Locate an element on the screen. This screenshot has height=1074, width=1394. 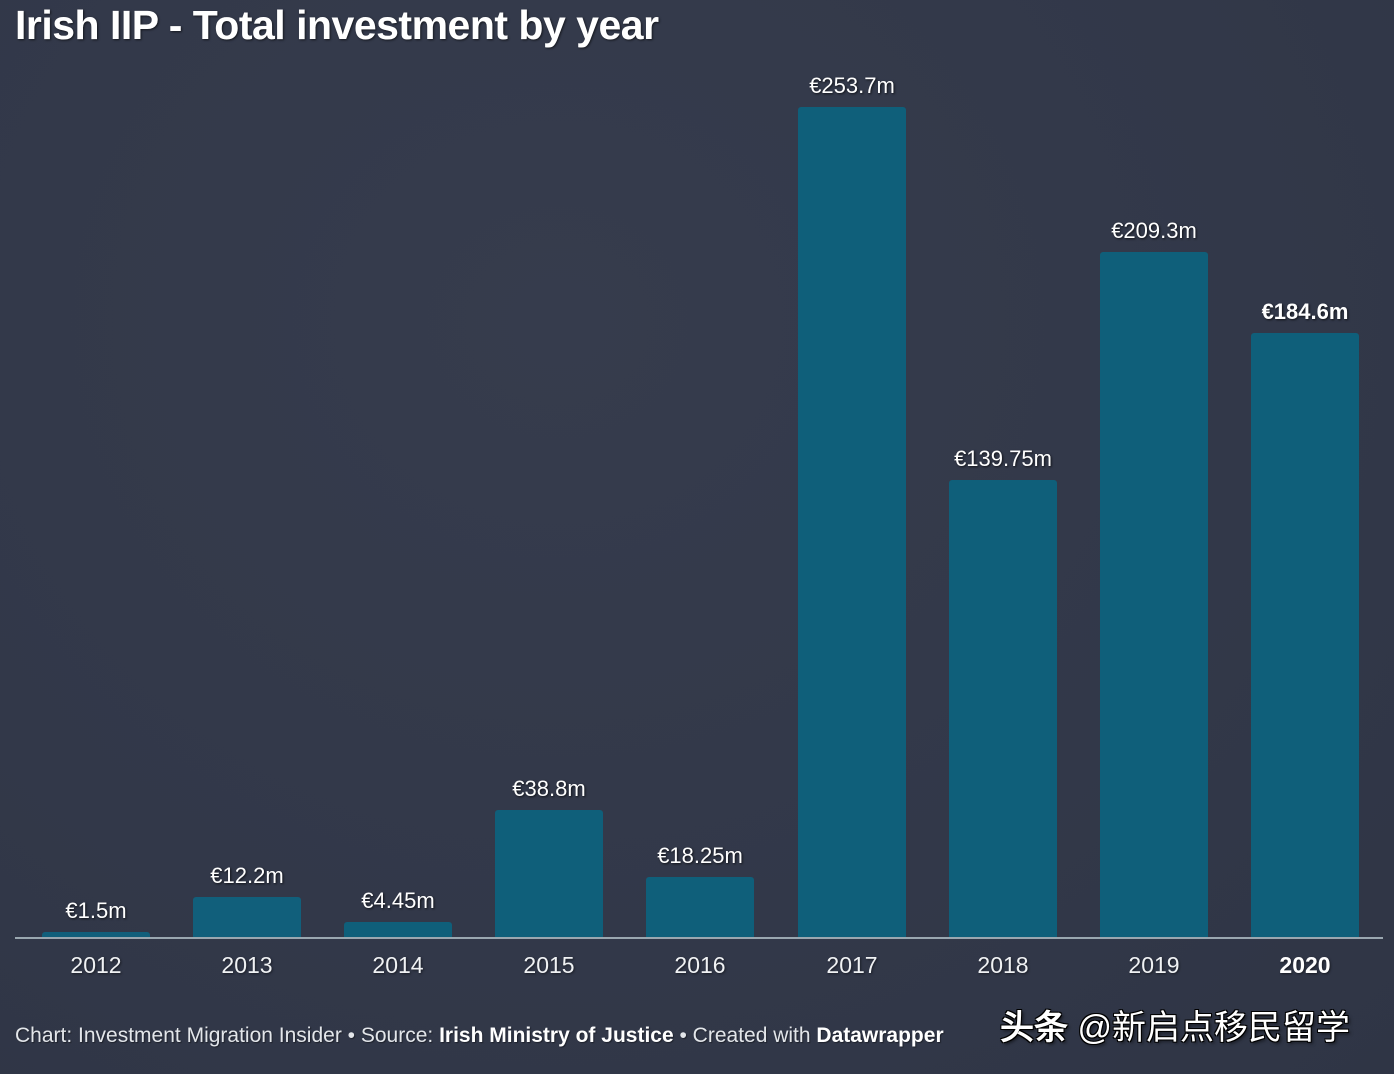
footer-created-prefix: Created with is located at coordinates (754, 1035).